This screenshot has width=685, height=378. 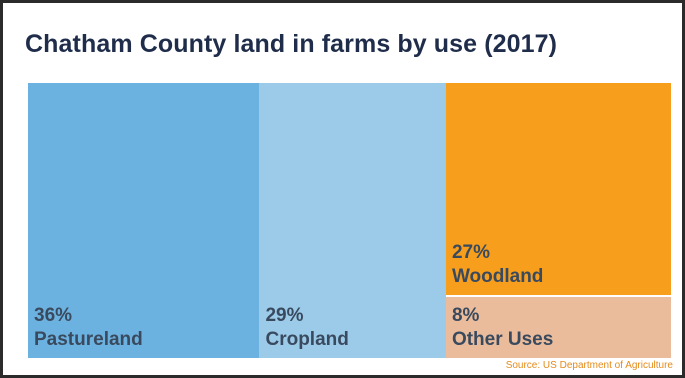 I want to click on source-note: Source: US Department of Agriculture, so click(x=589, y=365).